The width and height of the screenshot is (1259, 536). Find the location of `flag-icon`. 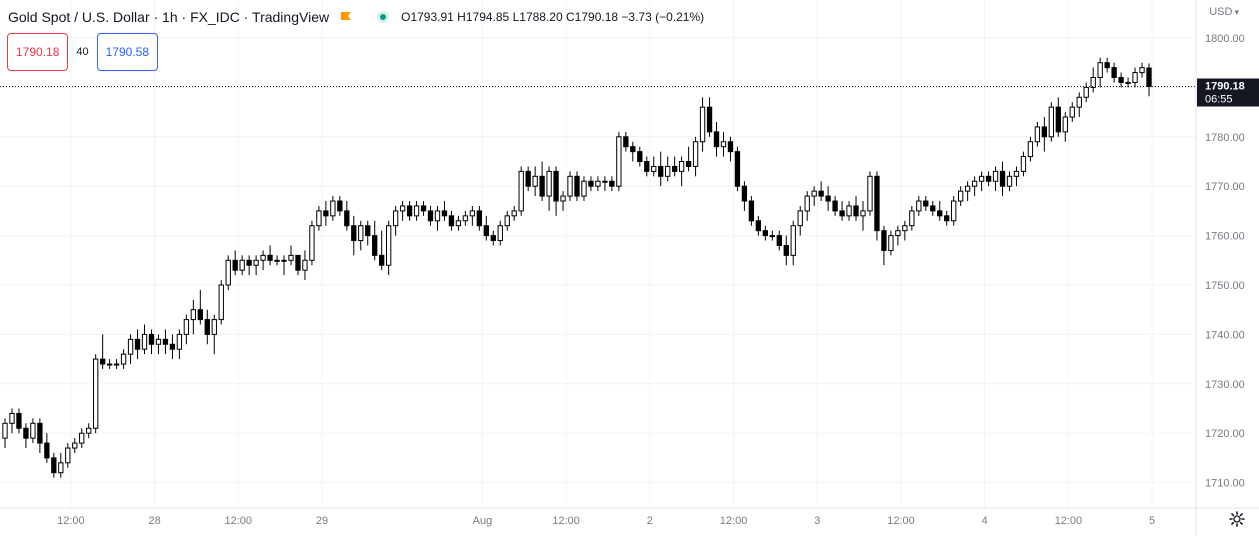

flag-icon is located at coordinates (346, 17).